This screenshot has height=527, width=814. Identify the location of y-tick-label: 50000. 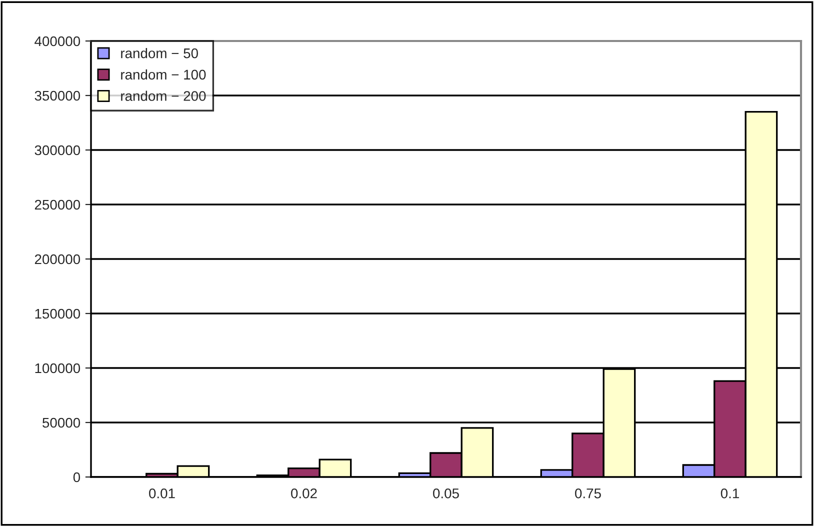
(61, 423).